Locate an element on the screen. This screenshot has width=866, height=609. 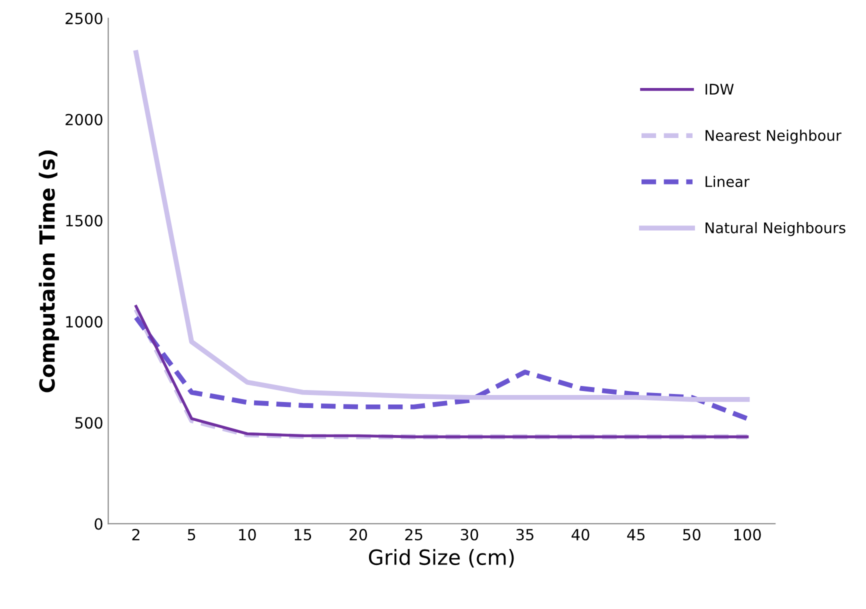
legend-label: IDW is located at coordinates (720, 89).